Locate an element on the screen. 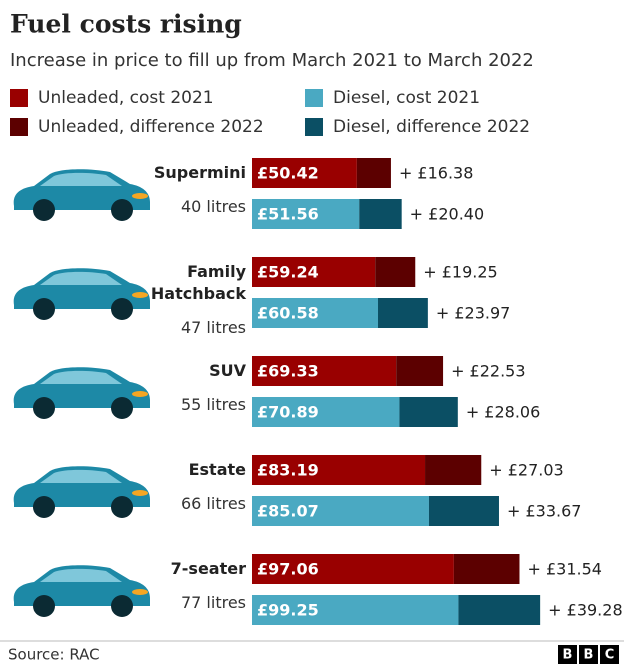 The height and width of the screenshot is (669, 624). category-label-group: Family Hatchback 47 litres is located at coordinates (186, 300).